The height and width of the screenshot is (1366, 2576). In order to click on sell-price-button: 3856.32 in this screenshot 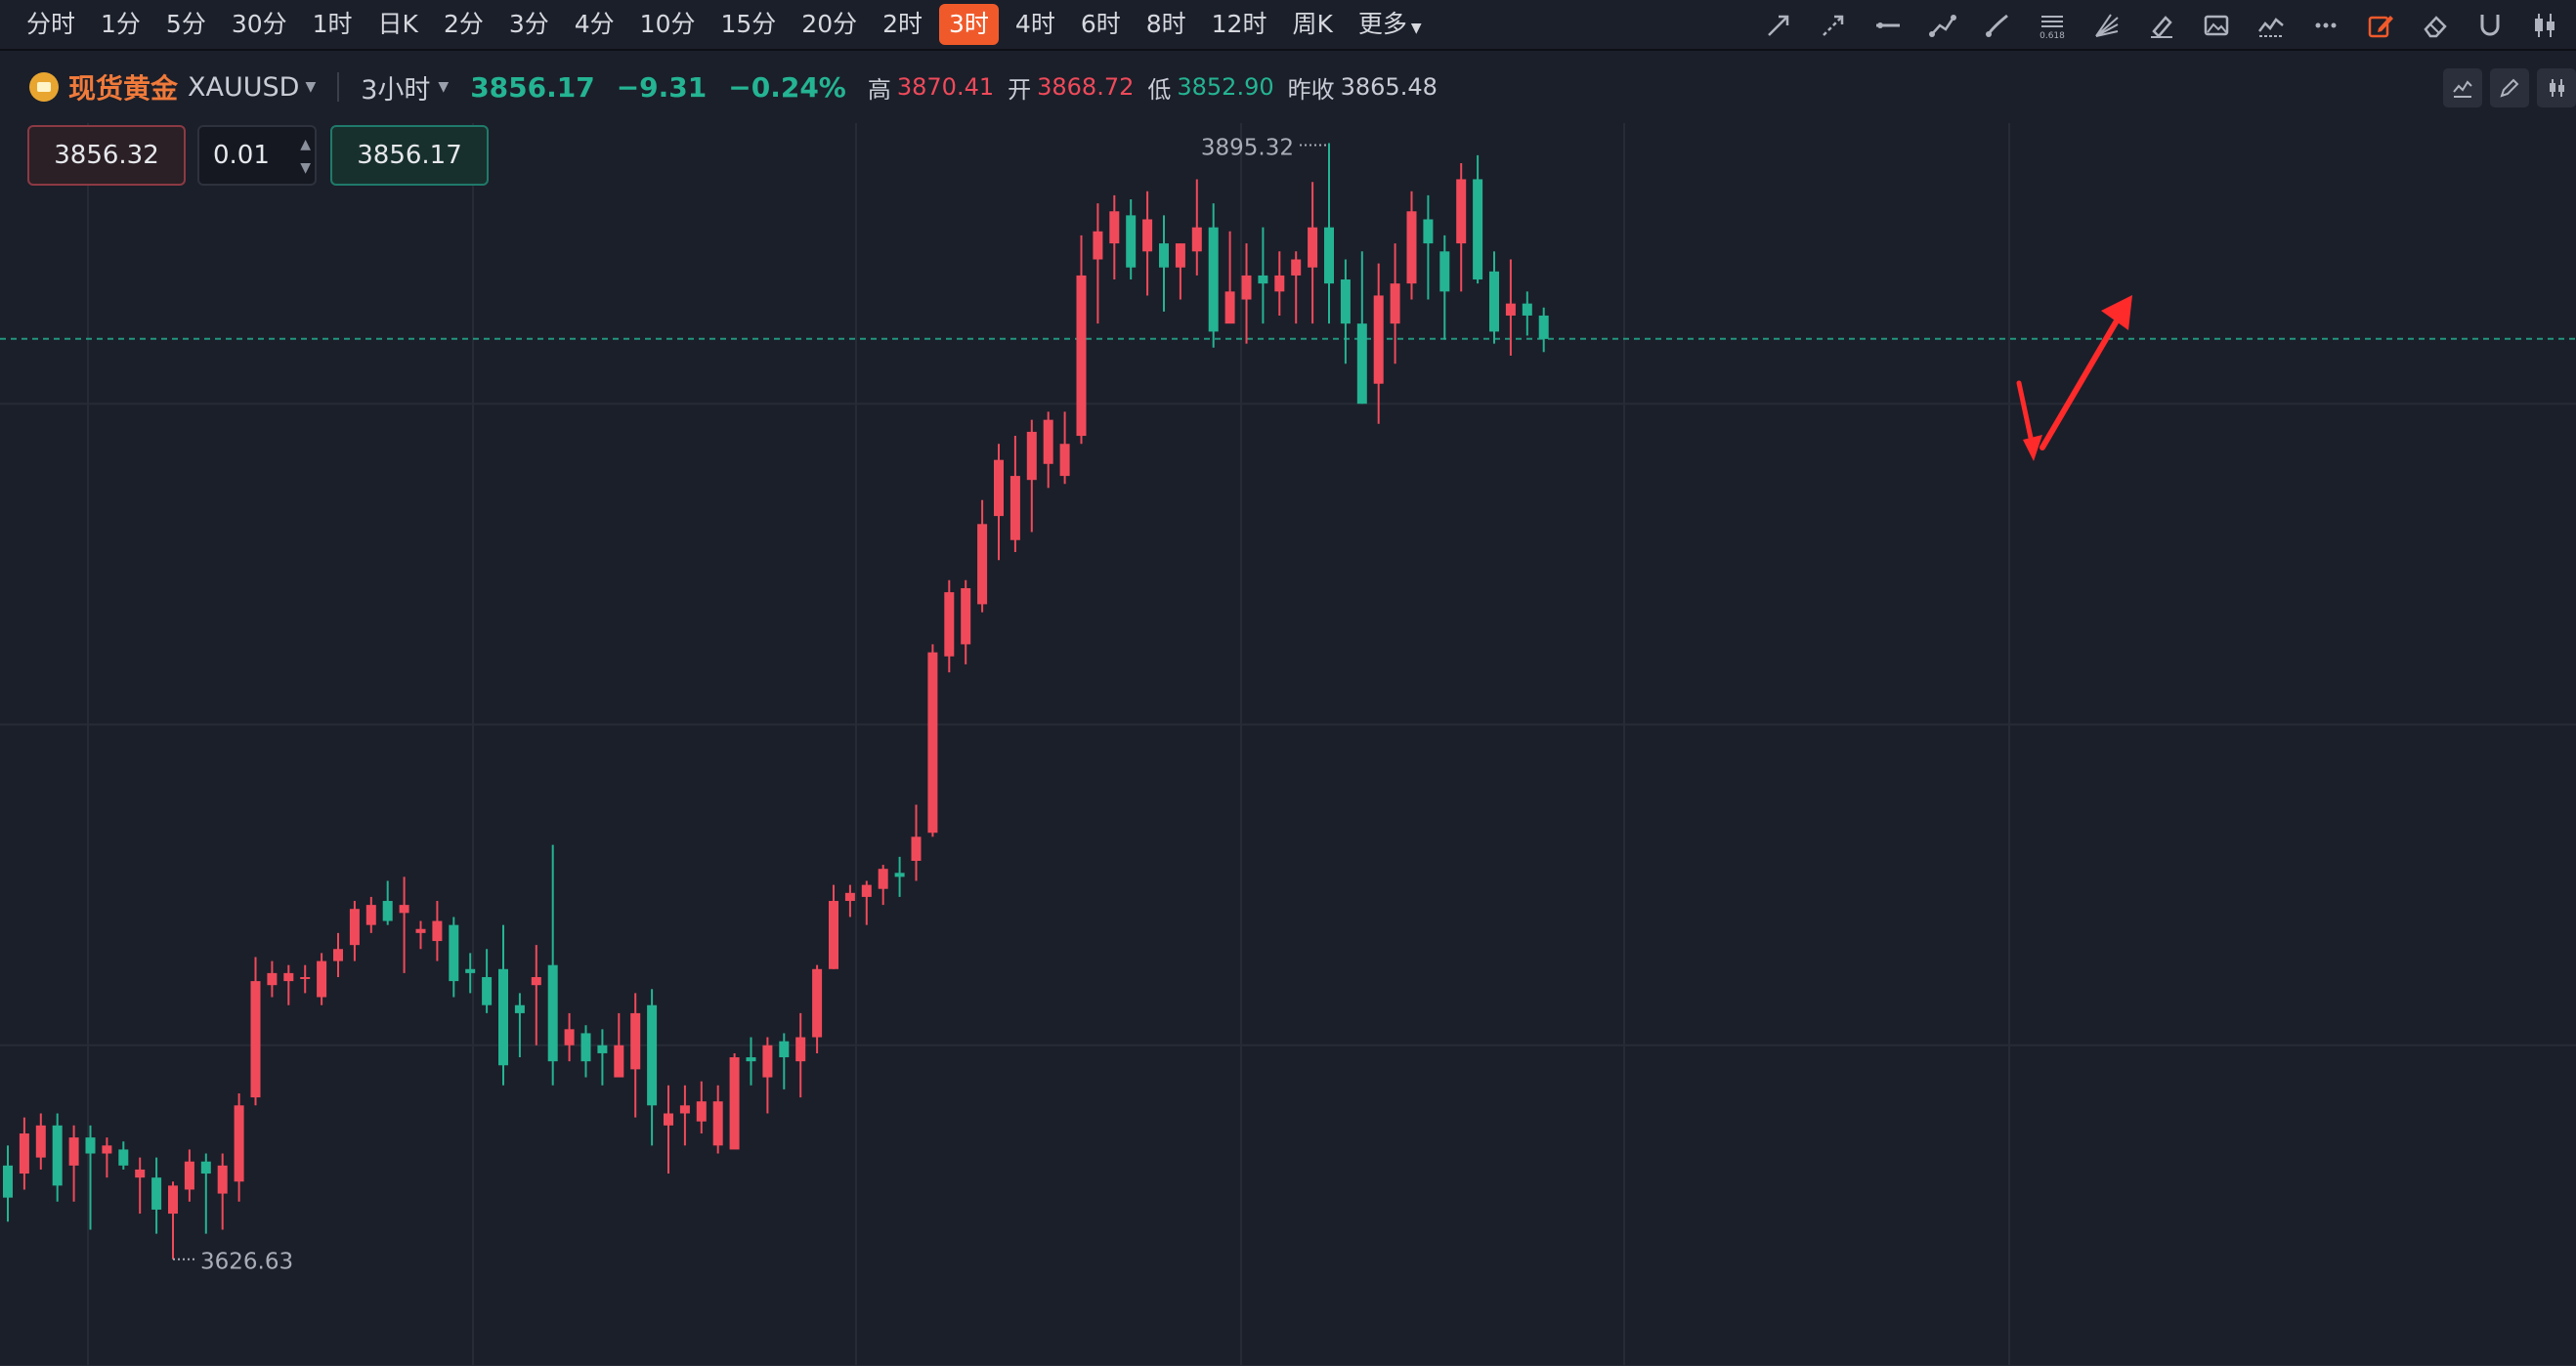, I will do `click(107, 155)`.